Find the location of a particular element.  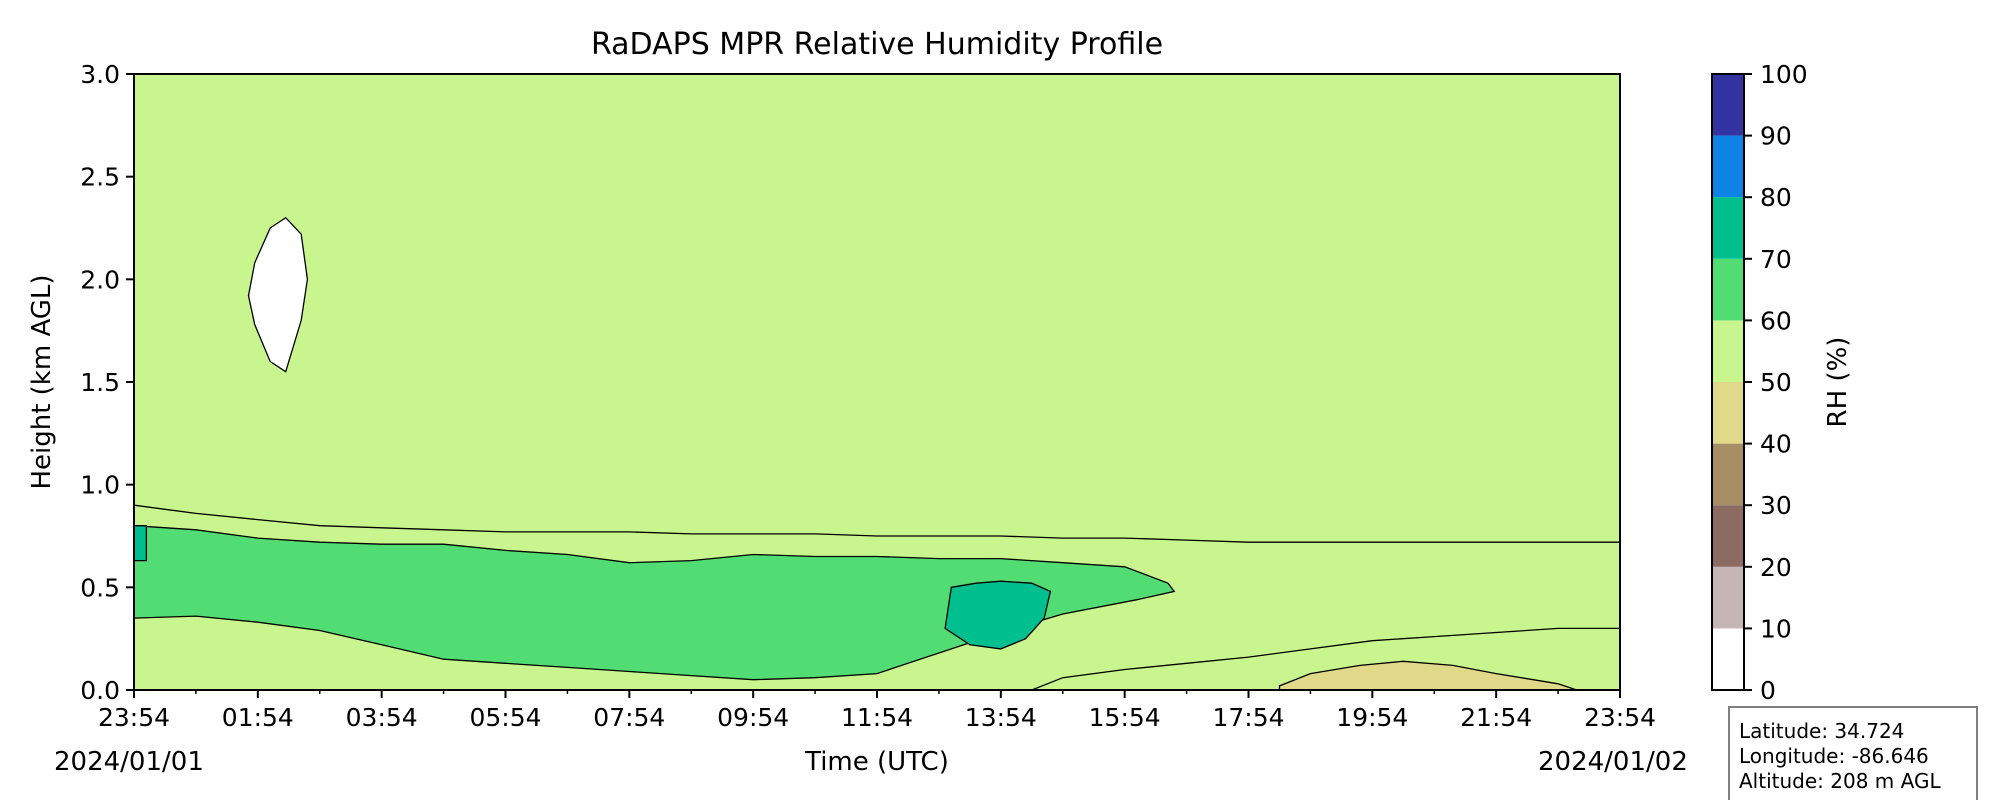

x-tick-label: 07:54 is located at coordinates (629, 717).